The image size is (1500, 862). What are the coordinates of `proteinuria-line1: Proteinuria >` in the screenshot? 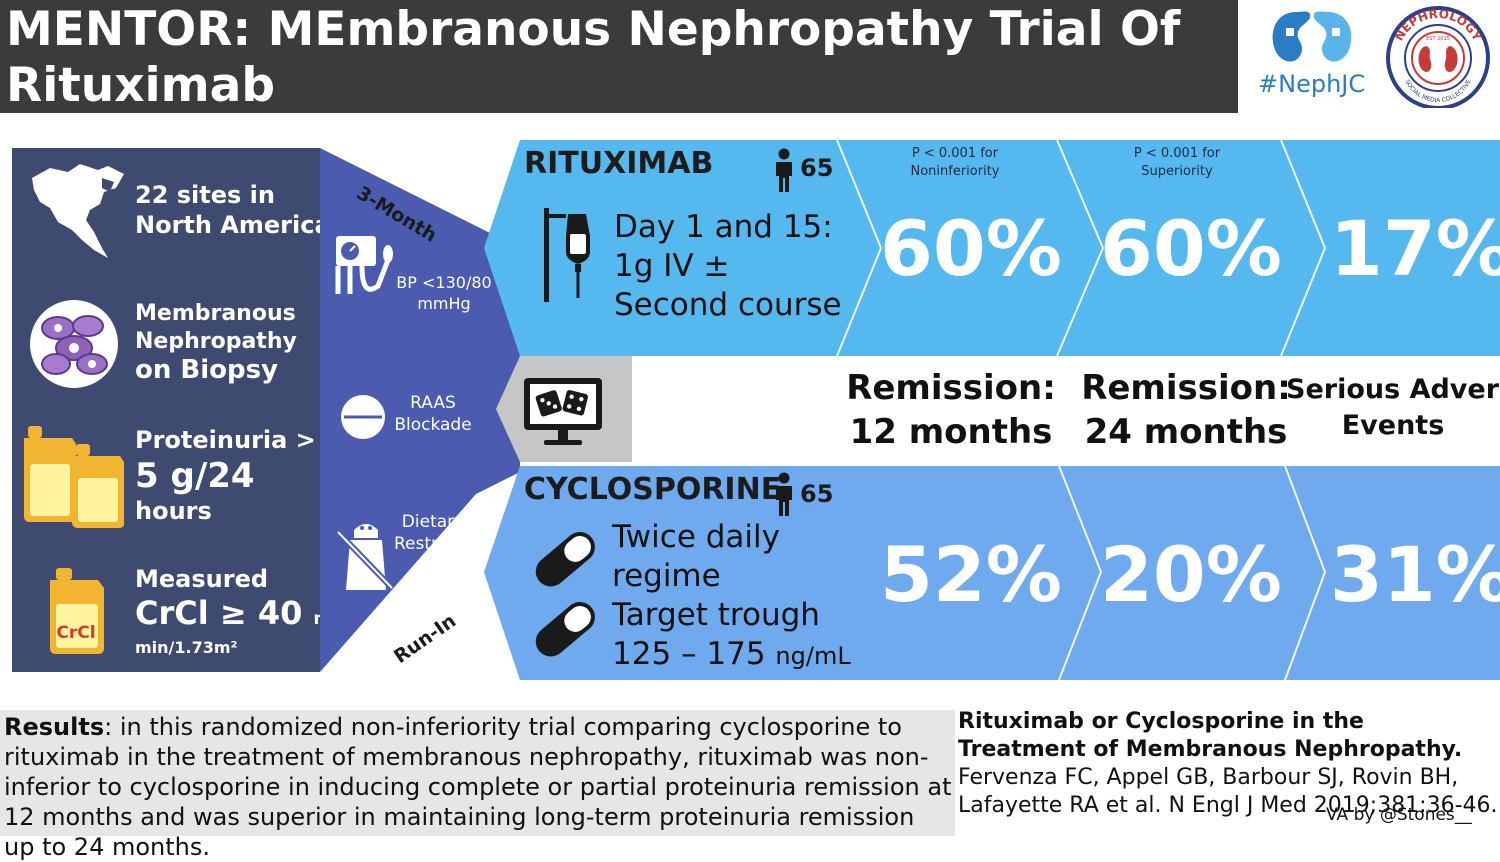 It's located at (225, 440).